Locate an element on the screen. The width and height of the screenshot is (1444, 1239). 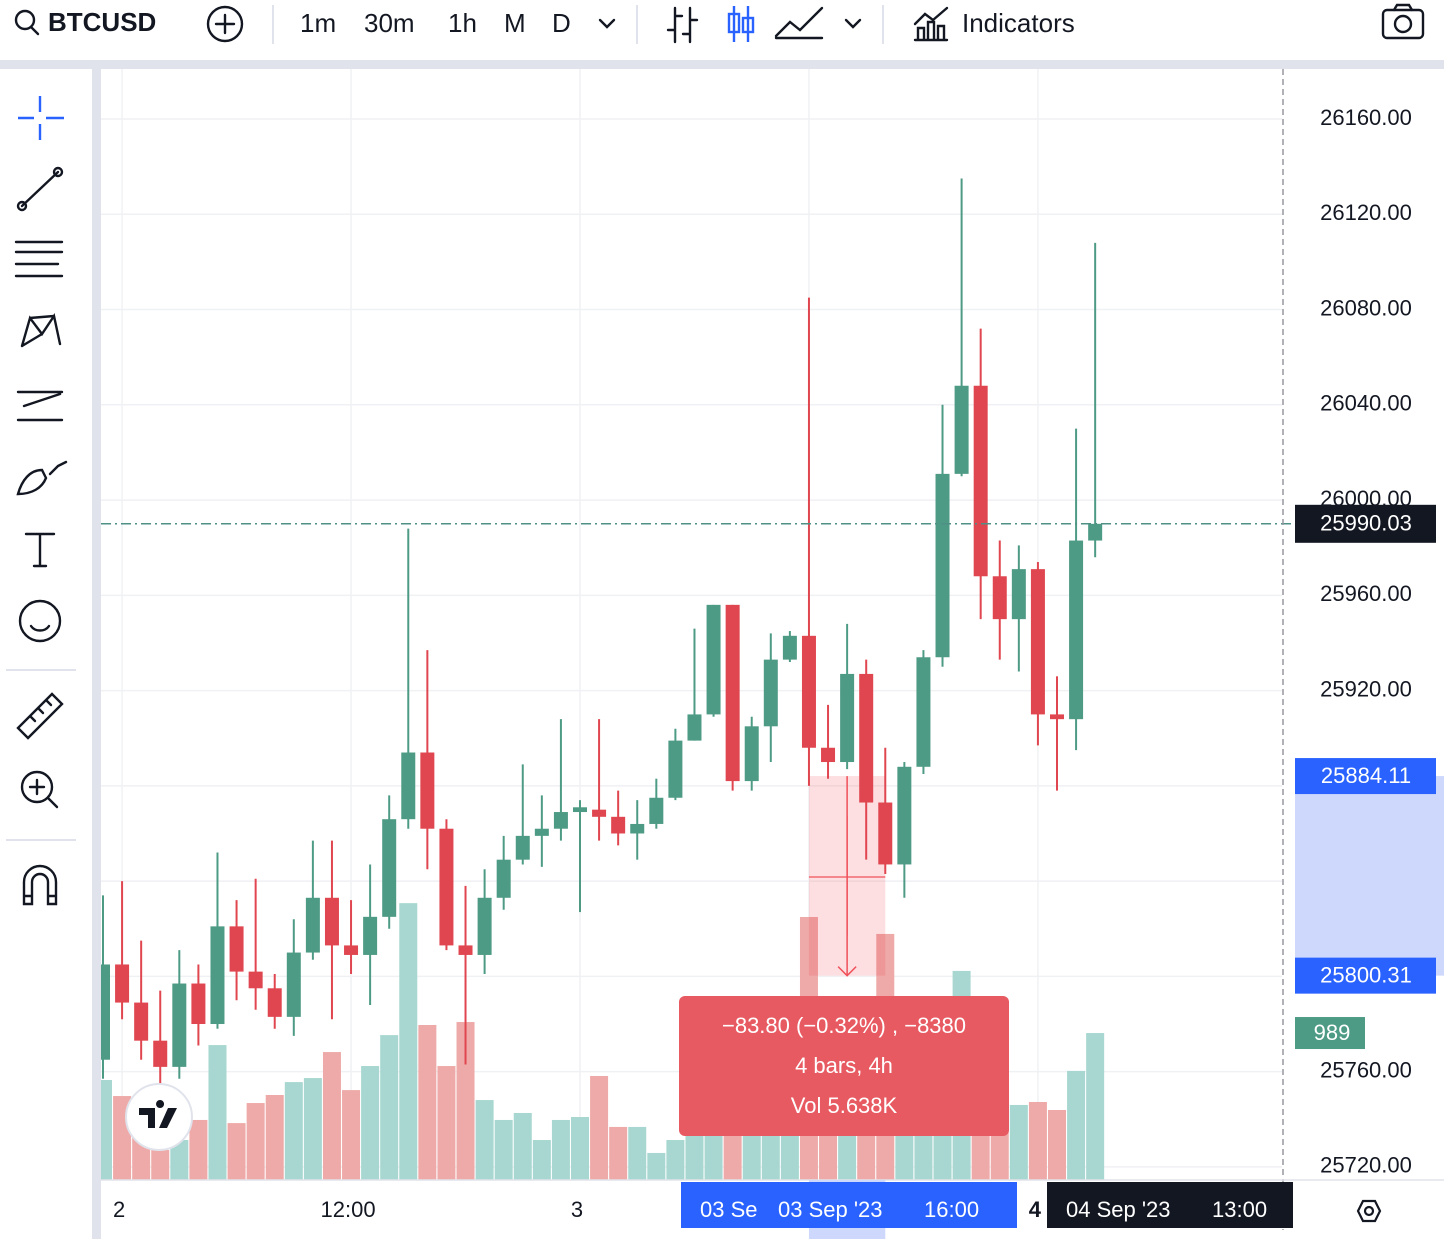
x-tick-label: 4 is located at coordinates (1035, 1209).